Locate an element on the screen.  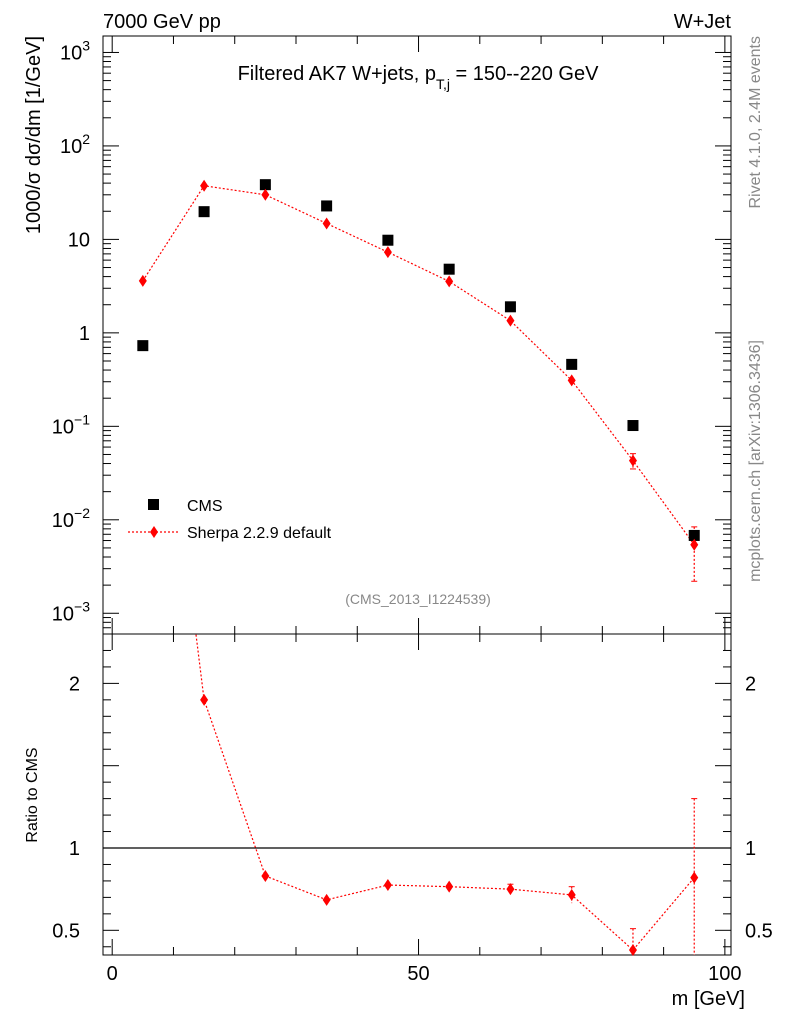
y-tick-label-ratio-right: 0.5 is located at coordinates (759, 931).